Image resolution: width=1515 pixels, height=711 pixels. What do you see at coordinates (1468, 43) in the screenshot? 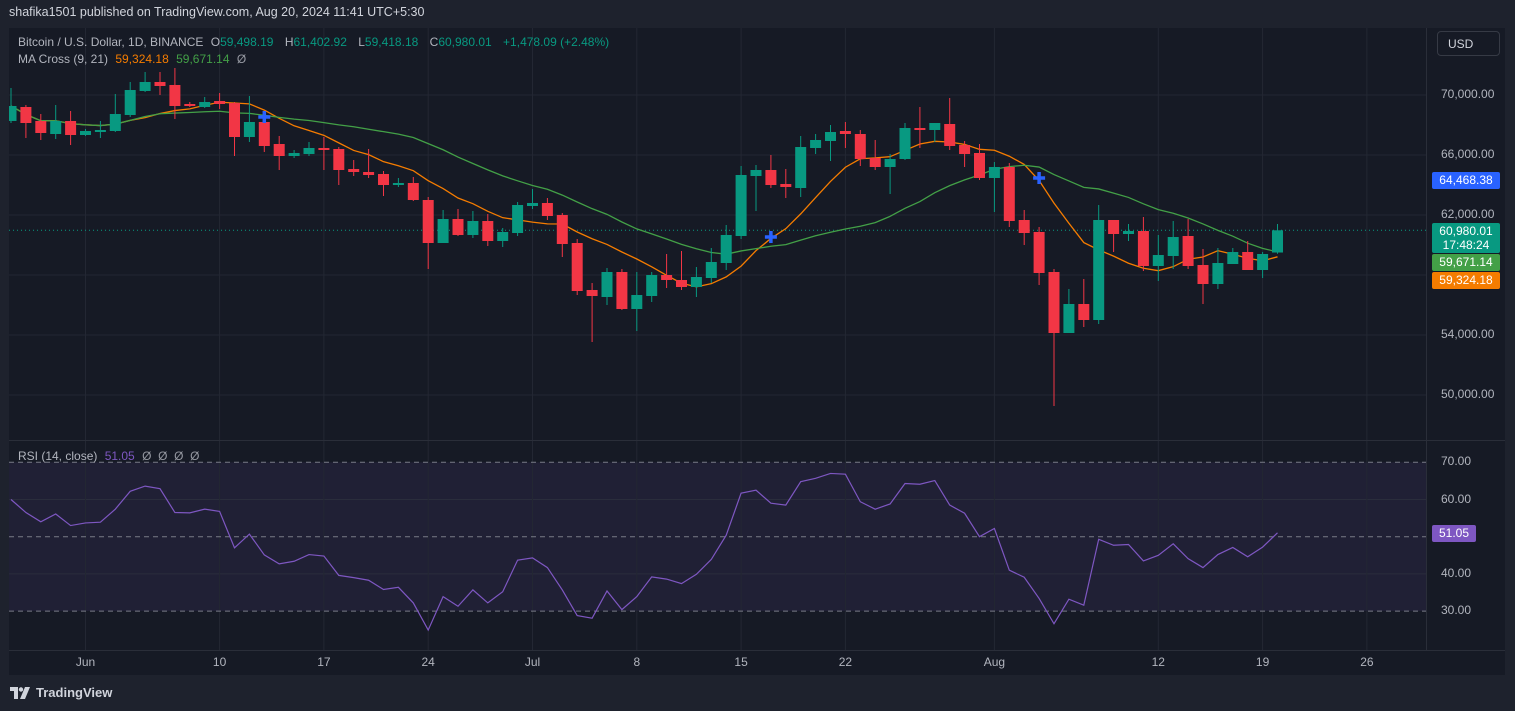
I see `currency-button: USD` at bounding box center [1468, 43].